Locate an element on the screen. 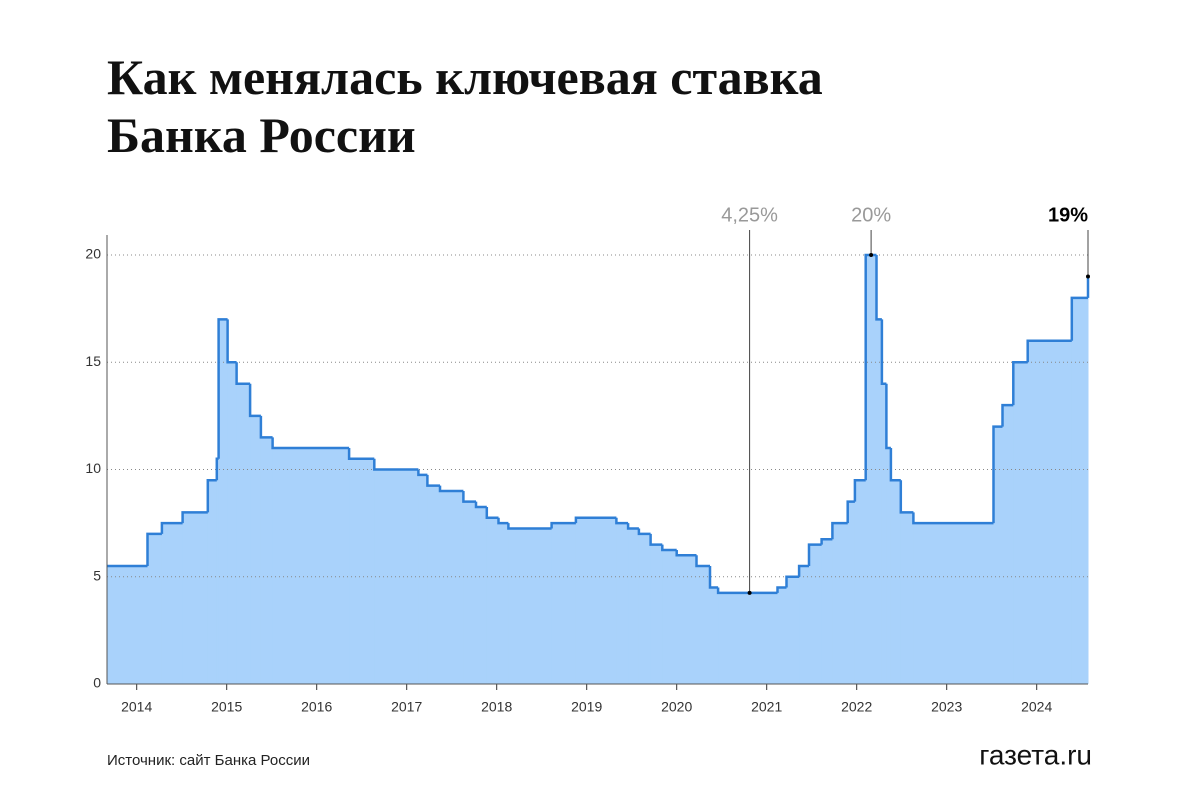  y-tick-label: 5 is located at coordinates (97, 575).